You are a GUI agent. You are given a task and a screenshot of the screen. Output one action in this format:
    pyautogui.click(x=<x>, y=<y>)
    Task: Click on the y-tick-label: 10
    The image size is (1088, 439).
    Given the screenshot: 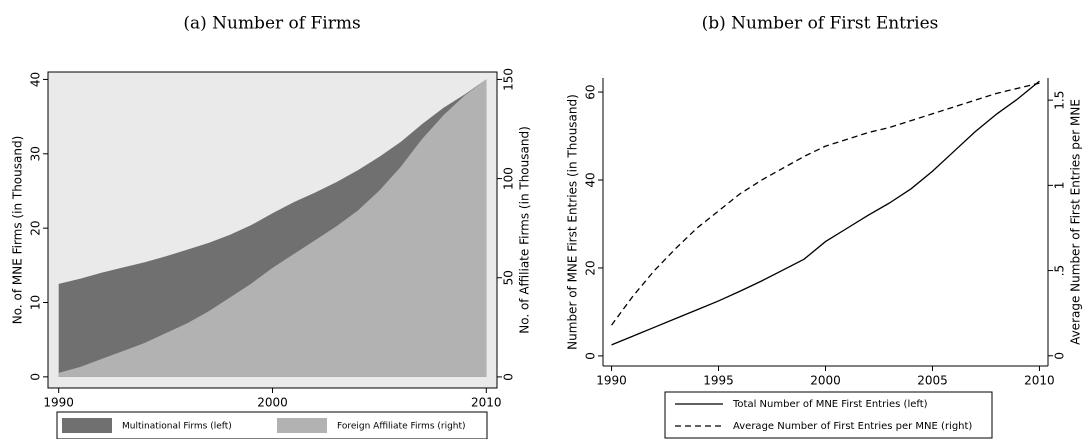 What is the action you would take?
    pyautogui.click(x=36, y=302)
    